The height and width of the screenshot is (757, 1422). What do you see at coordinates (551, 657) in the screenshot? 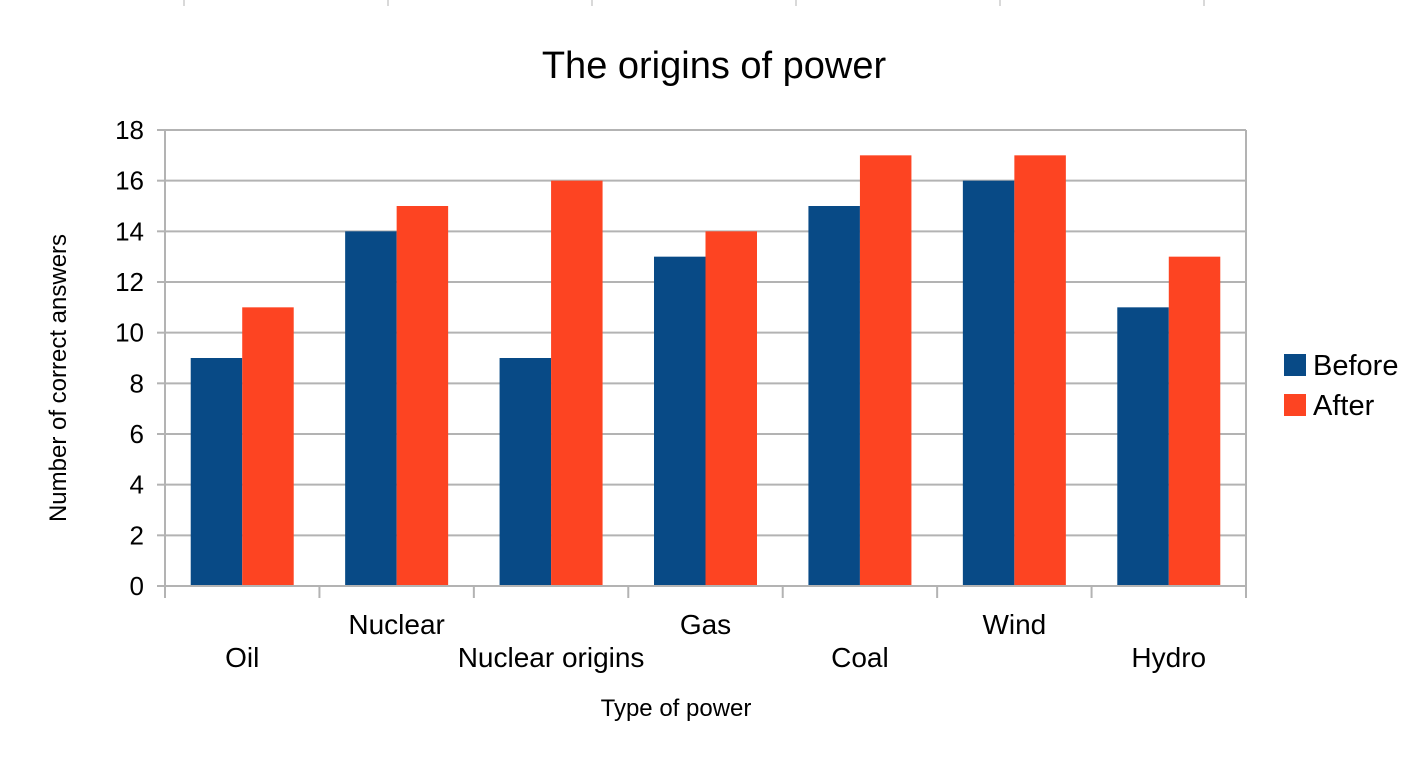
I see `x-tick-label-nuclear-origins: Nuclear origins` at bounding box center [551, 657].